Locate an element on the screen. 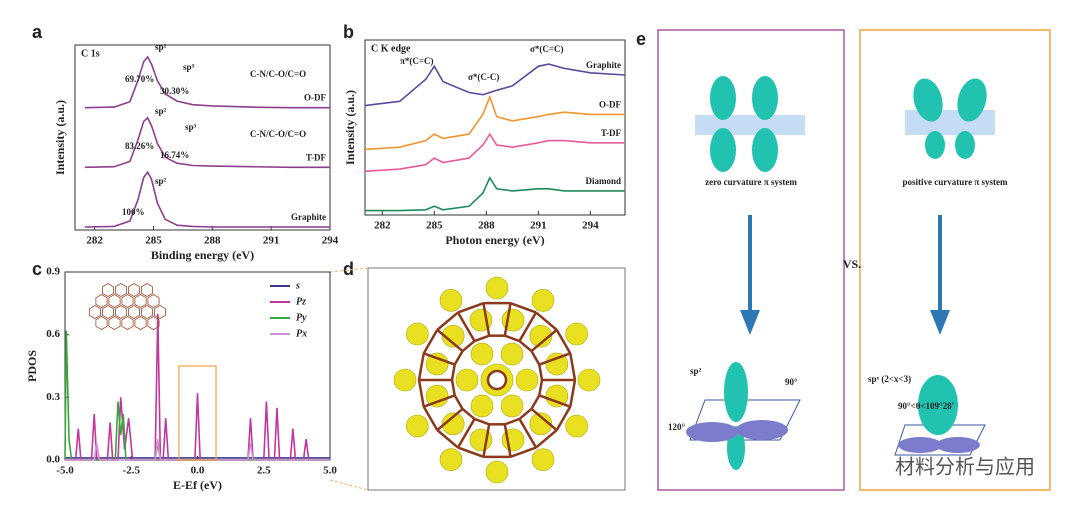 Image resolution: width=1066 pixels, height=518 pixels. y-tick-label: 0.0 is located at coordinates (53, 460).